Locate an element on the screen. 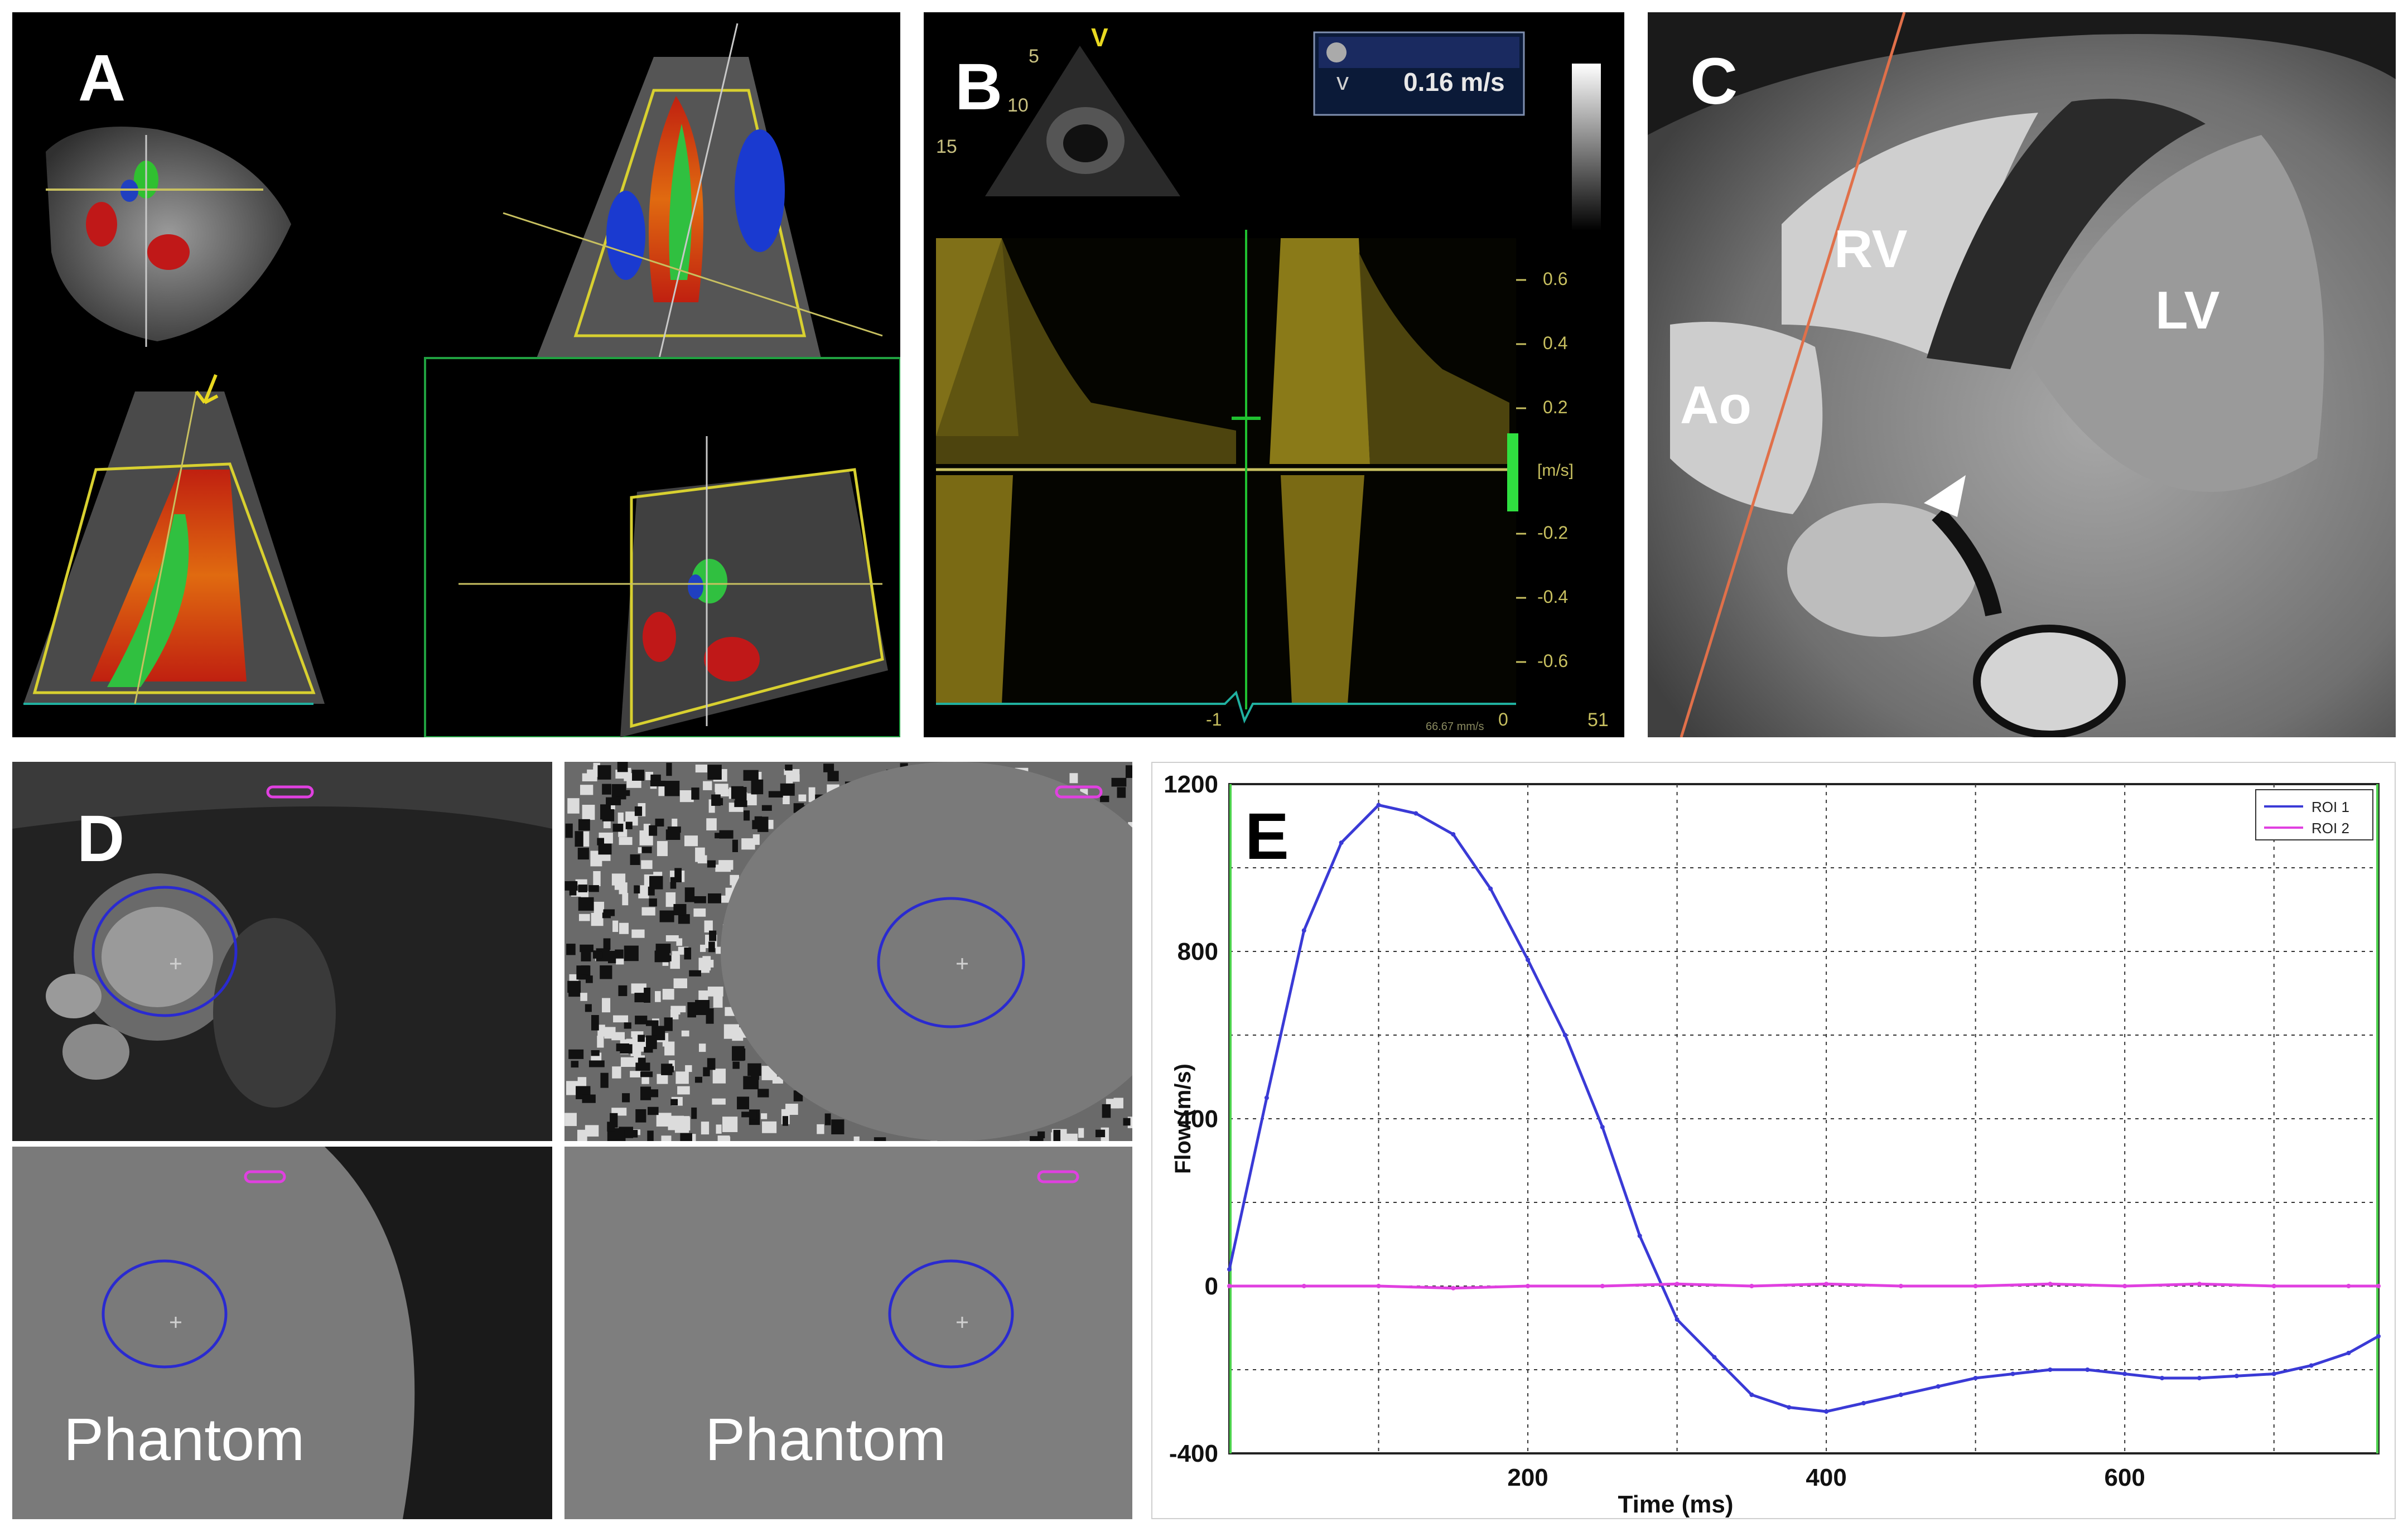 Image resolution: width=2408 pixels, height=1532 pixels. y-unit-label: [m/s] is located at coordinates (1555, 470).